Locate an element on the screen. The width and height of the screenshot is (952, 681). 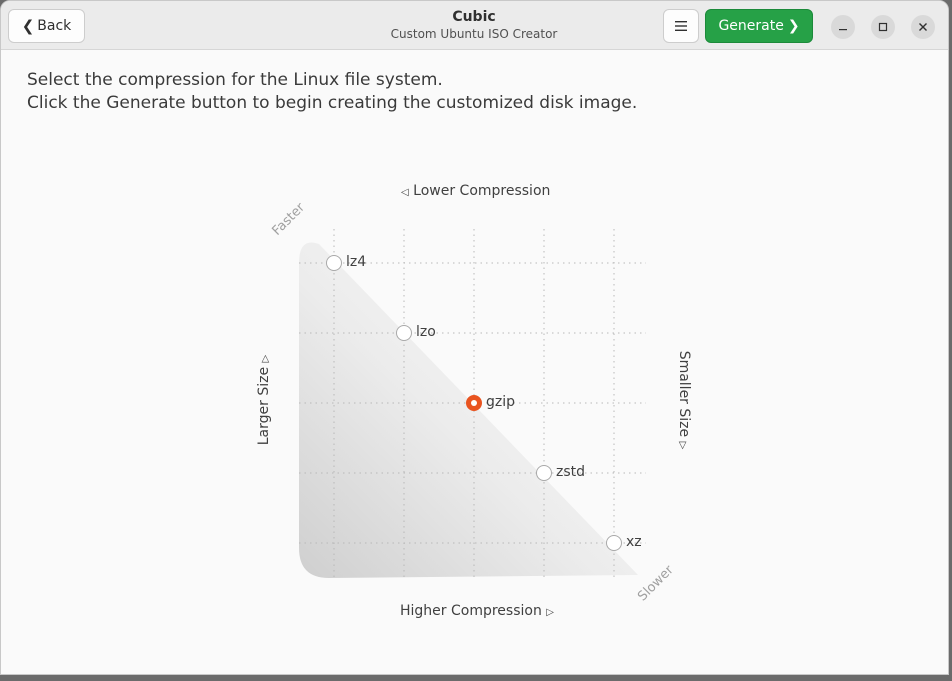
minimize-button is located at coordinates (843, 27).